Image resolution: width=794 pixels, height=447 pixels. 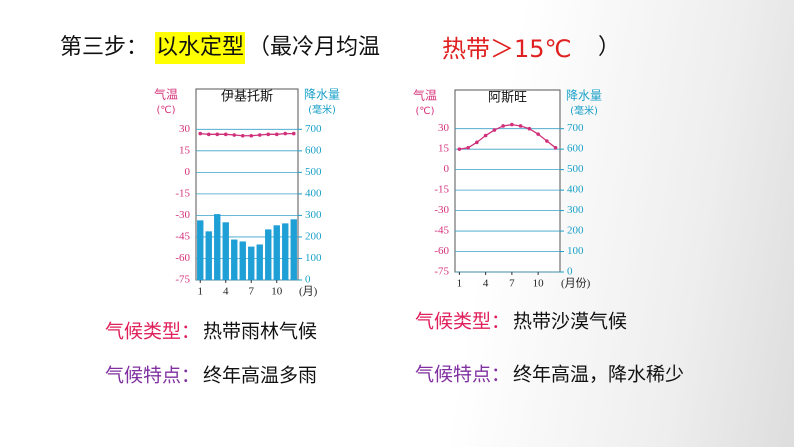 I want to click on chart-title: 伊基托斯, so click(x=247, y=97).